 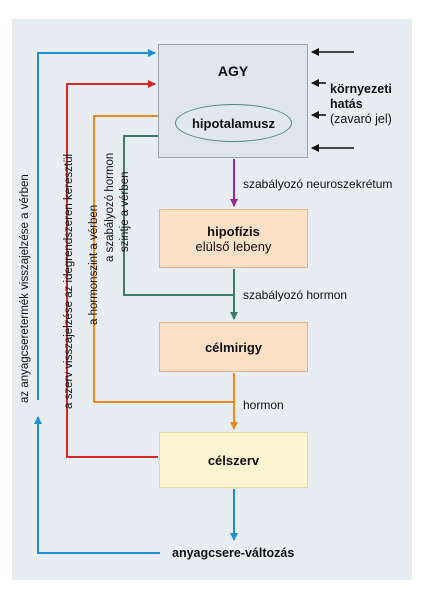 I want to click on szabalyozo-hormon-label: szabályozó hormon, so click(x=295, y=295).